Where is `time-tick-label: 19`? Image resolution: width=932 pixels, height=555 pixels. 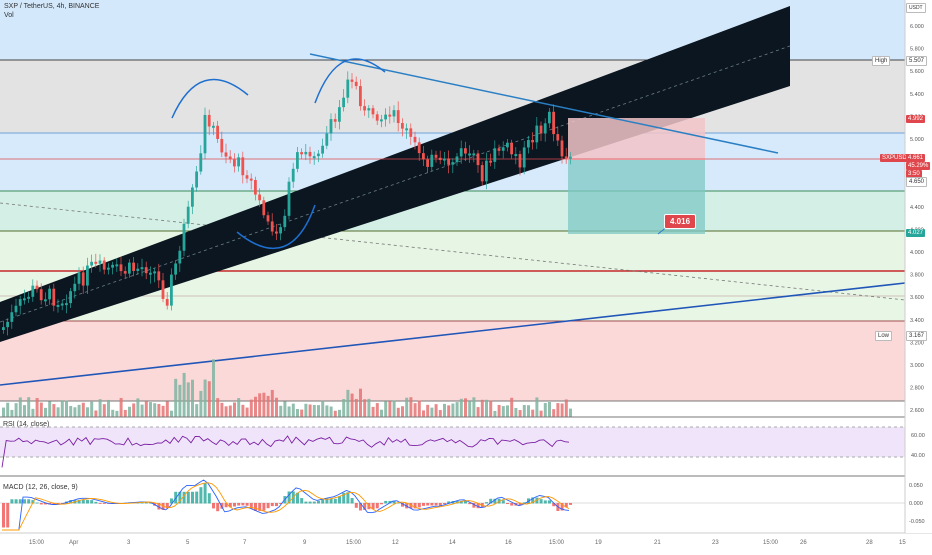 time-tick-label: 19 is located at coordinates (598, 543).